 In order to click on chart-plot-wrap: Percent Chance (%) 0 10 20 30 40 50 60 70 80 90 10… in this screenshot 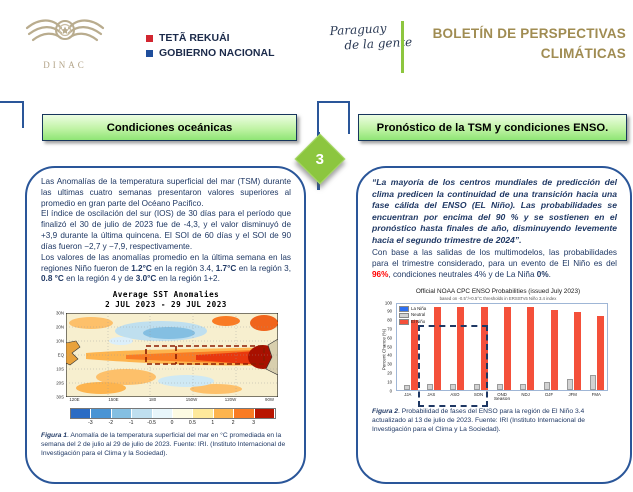, I will do `click(495, 353)`.